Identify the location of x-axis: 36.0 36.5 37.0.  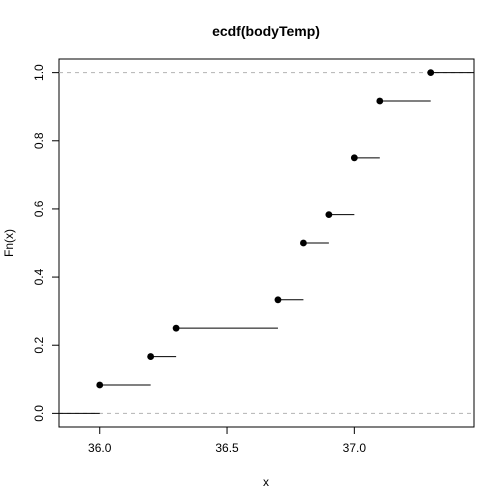
(227, 441).